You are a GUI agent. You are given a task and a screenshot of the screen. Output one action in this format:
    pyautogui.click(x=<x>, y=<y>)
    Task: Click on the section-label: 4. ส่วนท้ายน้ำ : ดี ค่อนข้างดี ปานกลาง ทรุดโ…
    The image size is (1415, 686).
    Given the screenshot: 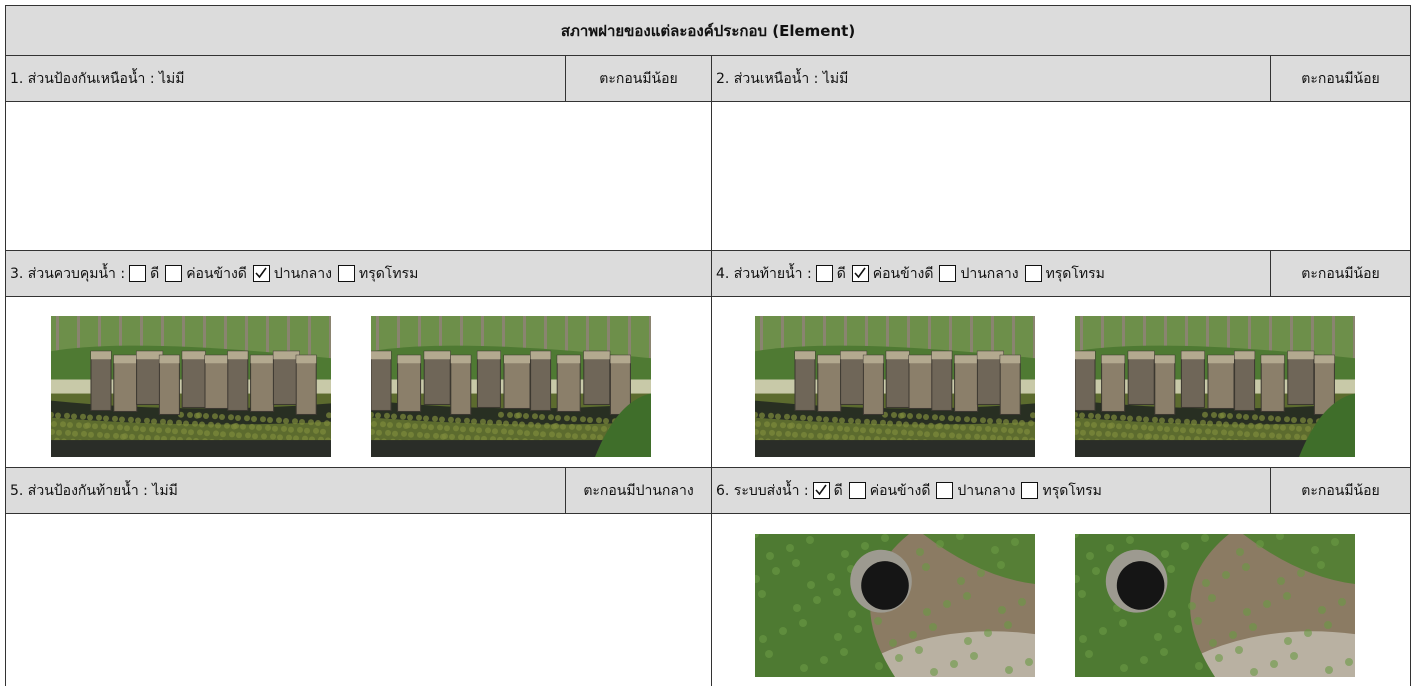 What is the action you would take?
    pyautogui.click(x=991, y=273)
    